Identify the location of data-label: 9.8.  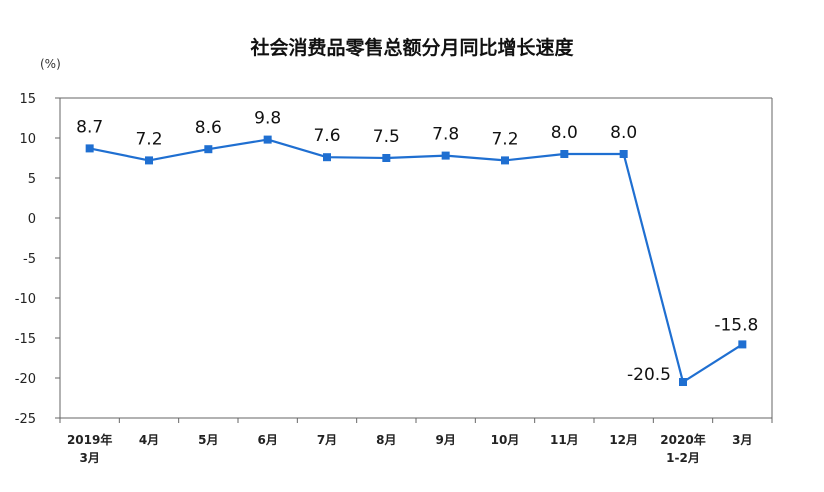
(267, 119).